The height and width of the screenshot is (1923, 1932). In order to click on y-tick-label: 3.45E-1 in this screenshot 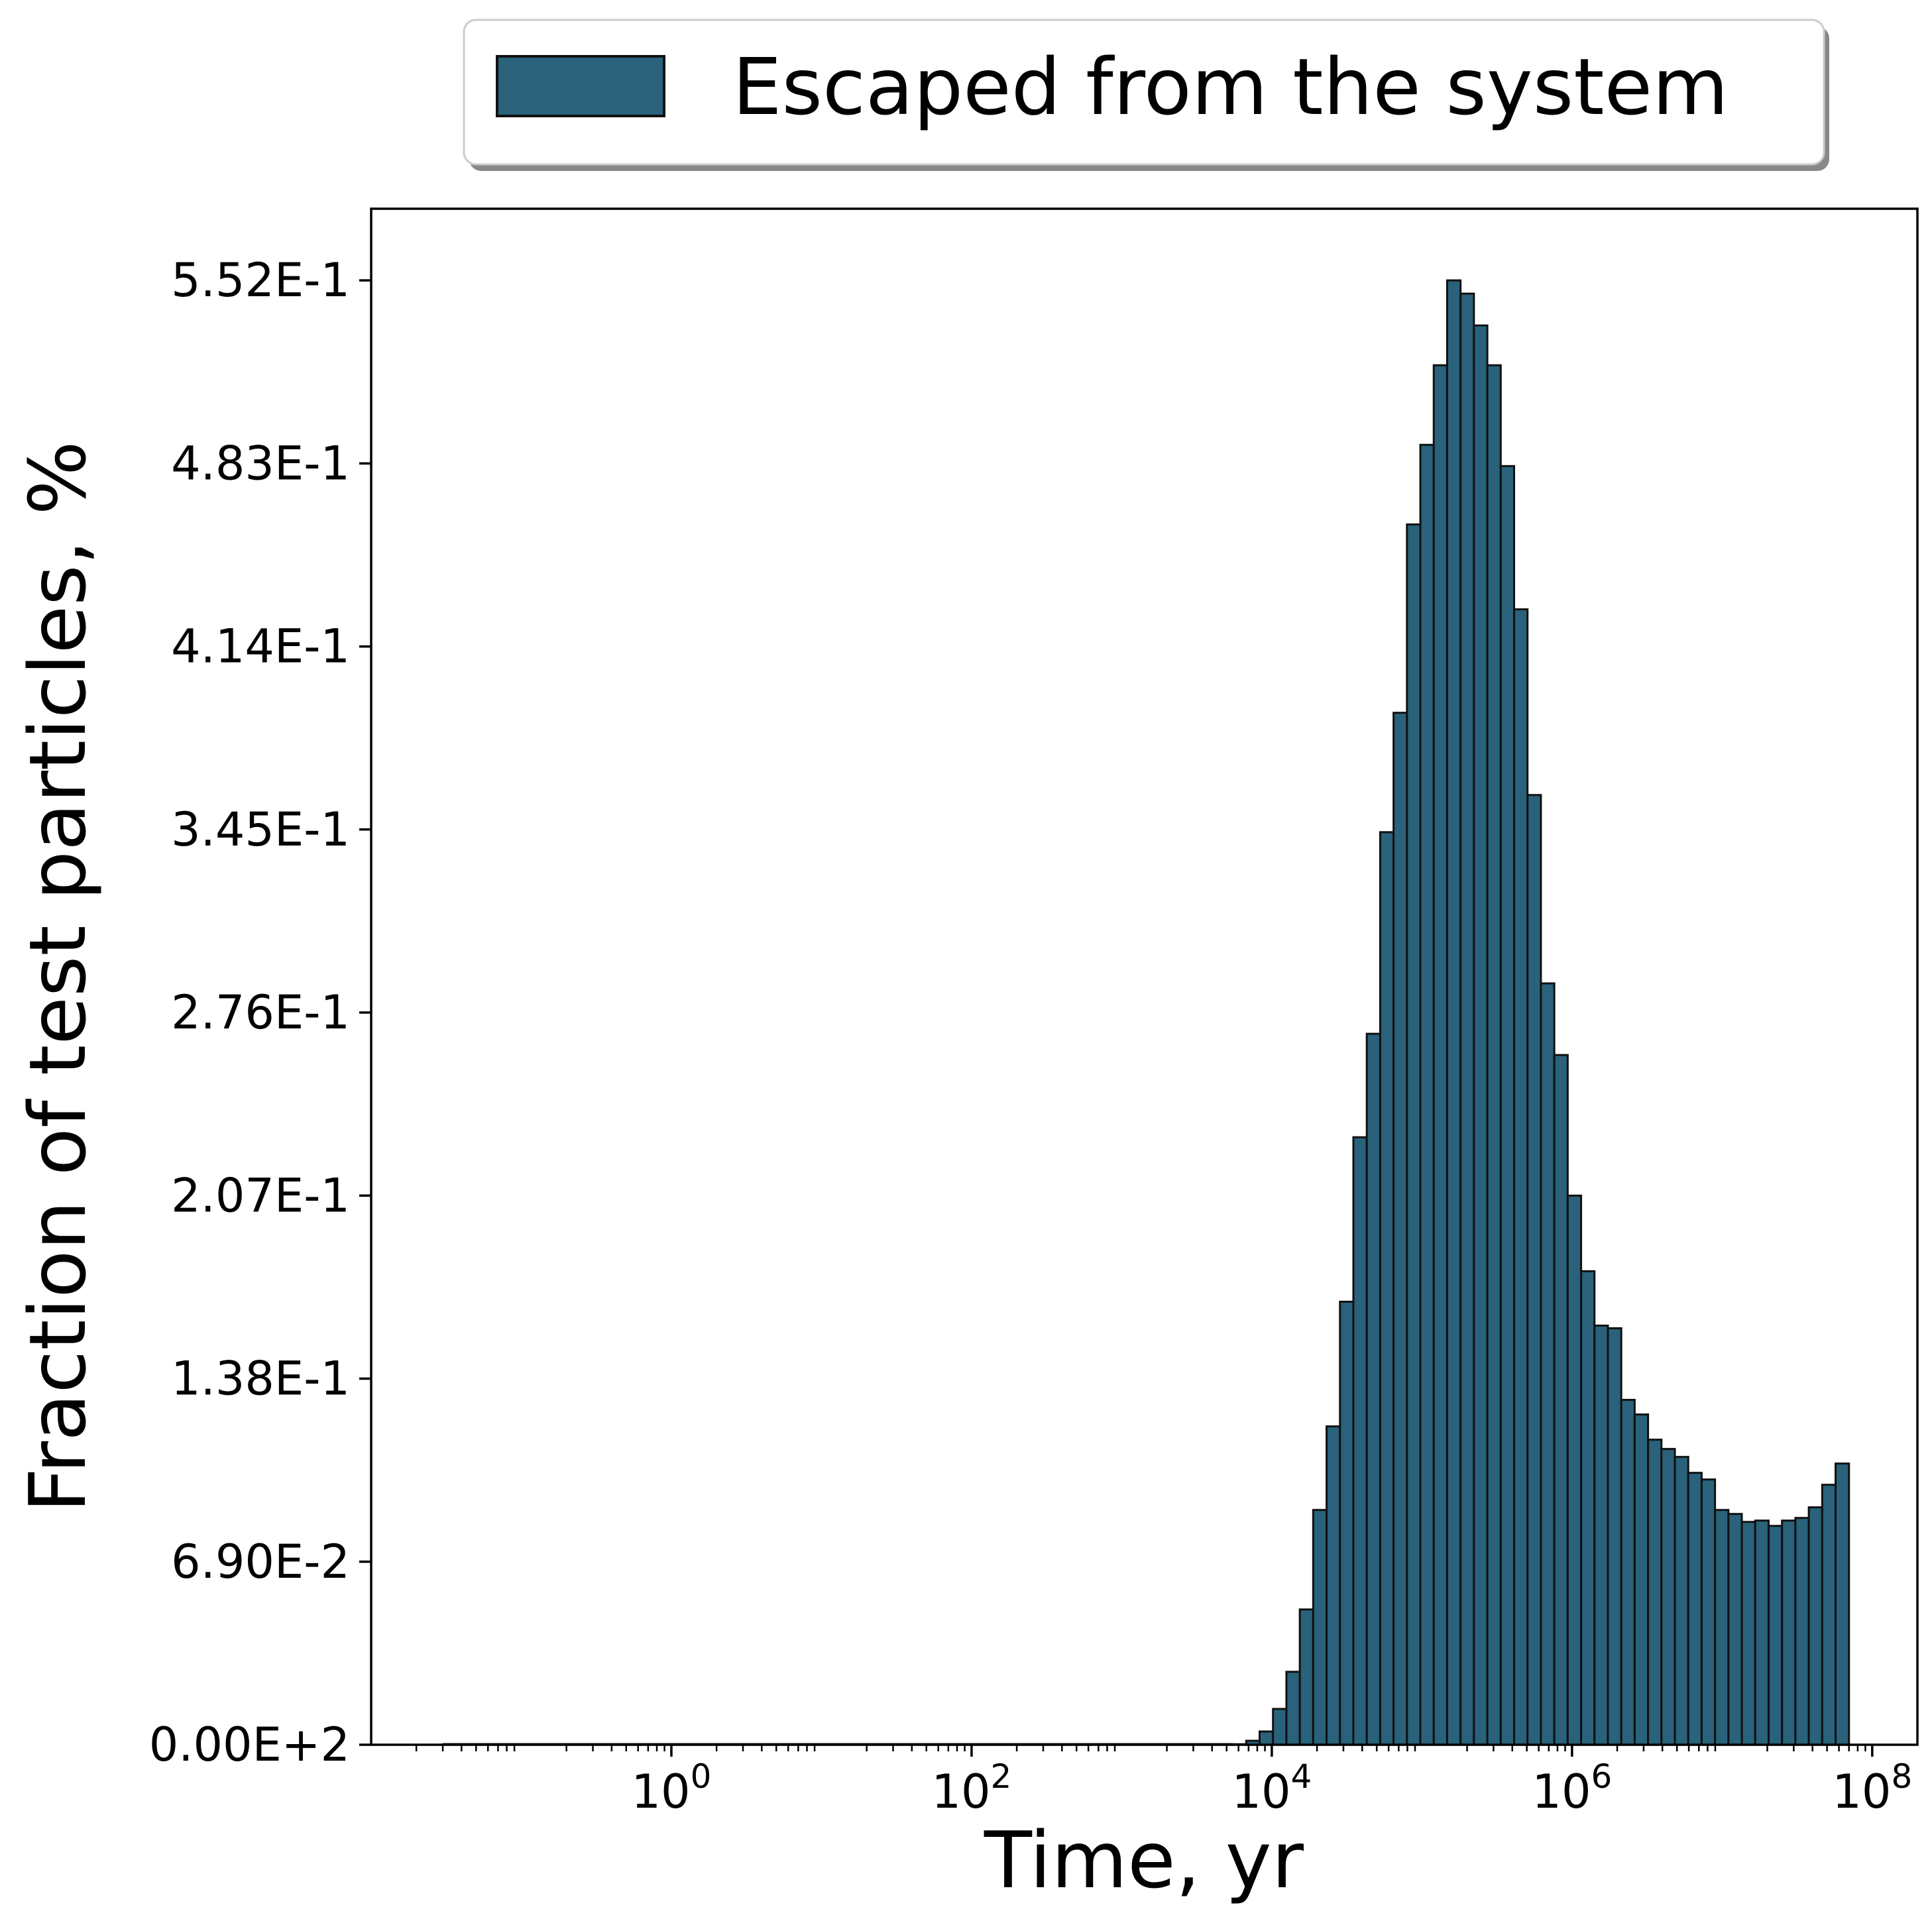, I will do `click(260, 829)`.